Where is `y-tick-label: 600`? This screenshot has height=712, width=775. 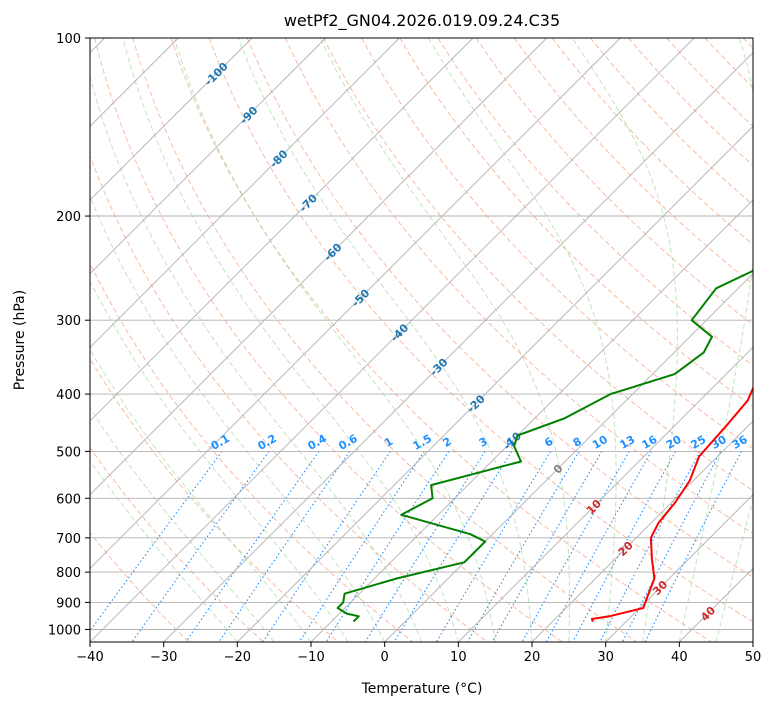 y-tick-label: 600 is located at coordinates (68, 499).